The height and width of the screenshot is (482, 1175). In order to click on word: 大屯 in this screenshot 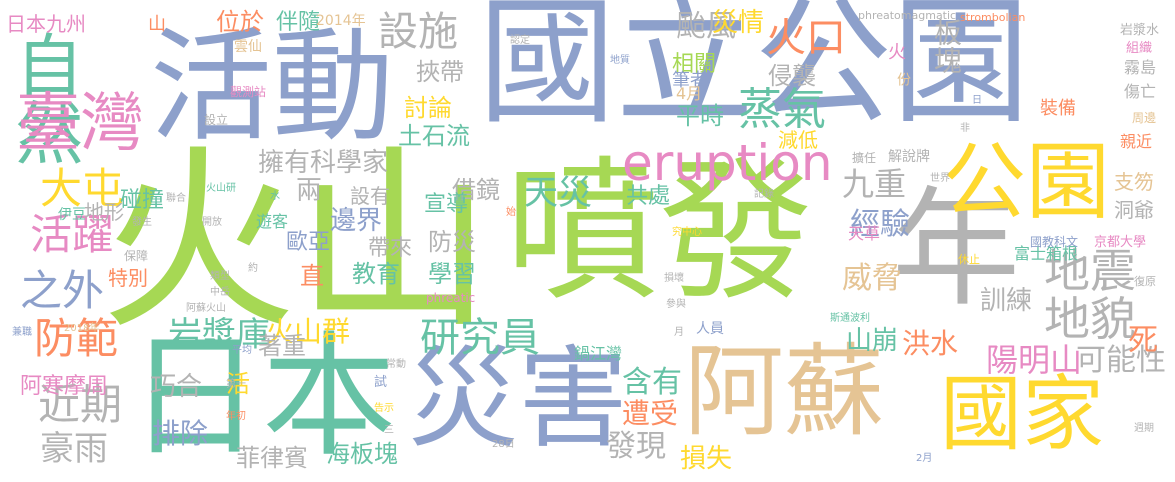, I will do `click(82, 188)`.